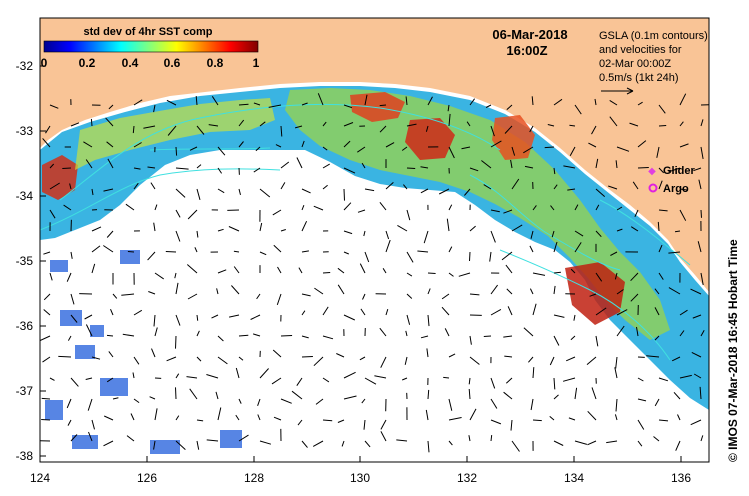 Image resolution: width=749 pixels, height=496 pixels. What do you see at coordinates (151, 46) in the screenshot?
I see `colorbar-gradient` at bounding box center [151, 46].